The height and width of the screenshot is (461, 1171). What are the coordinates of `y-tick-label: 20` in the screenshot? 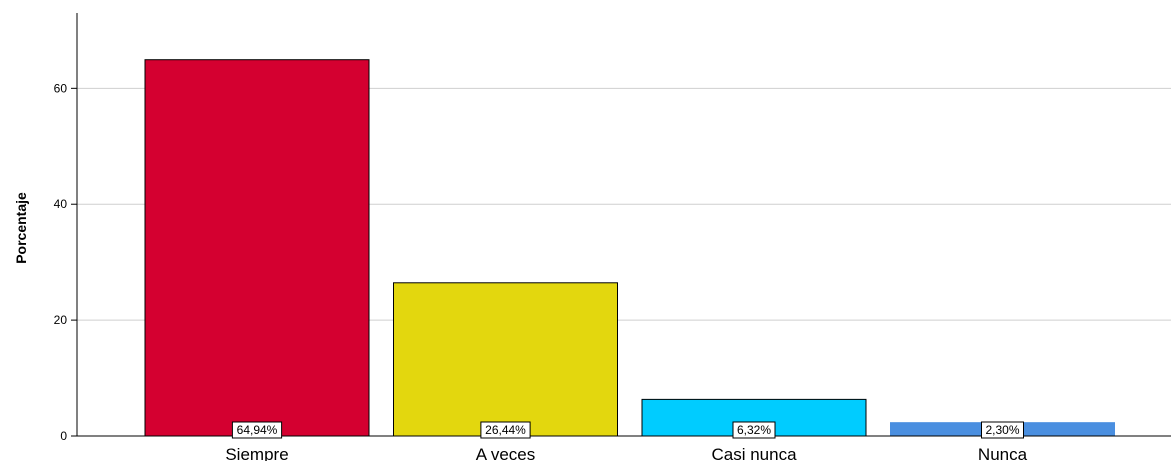 It's located at (61, 320).